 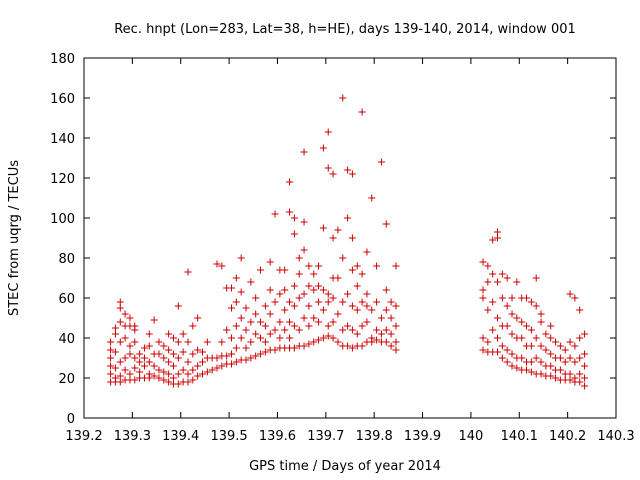 I want to click on x-axis-title: GPS time / Days of year 2014, so click(x=345, y=466).